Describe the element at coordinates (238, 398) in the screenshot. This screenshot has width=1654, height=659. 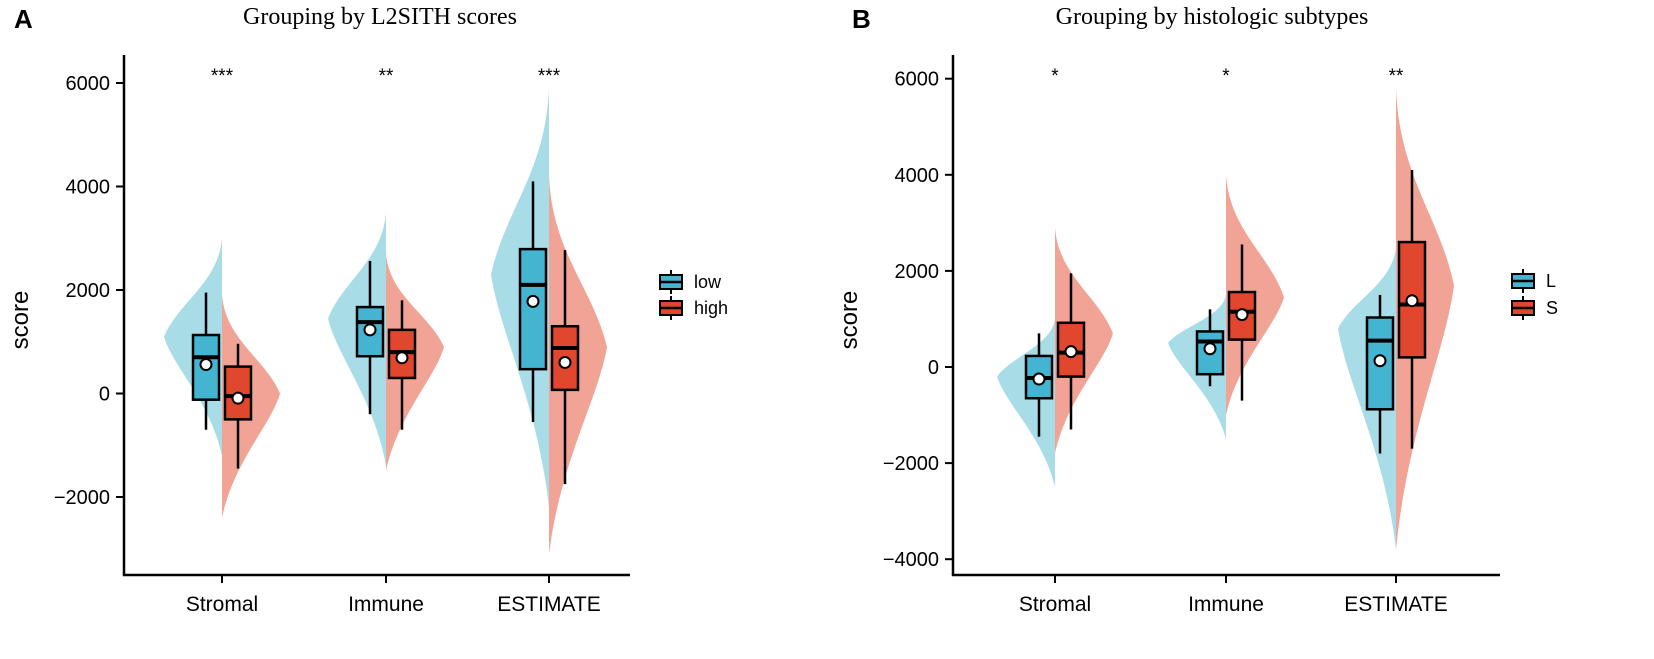
I see `mean-point-high-stromal` at that location.